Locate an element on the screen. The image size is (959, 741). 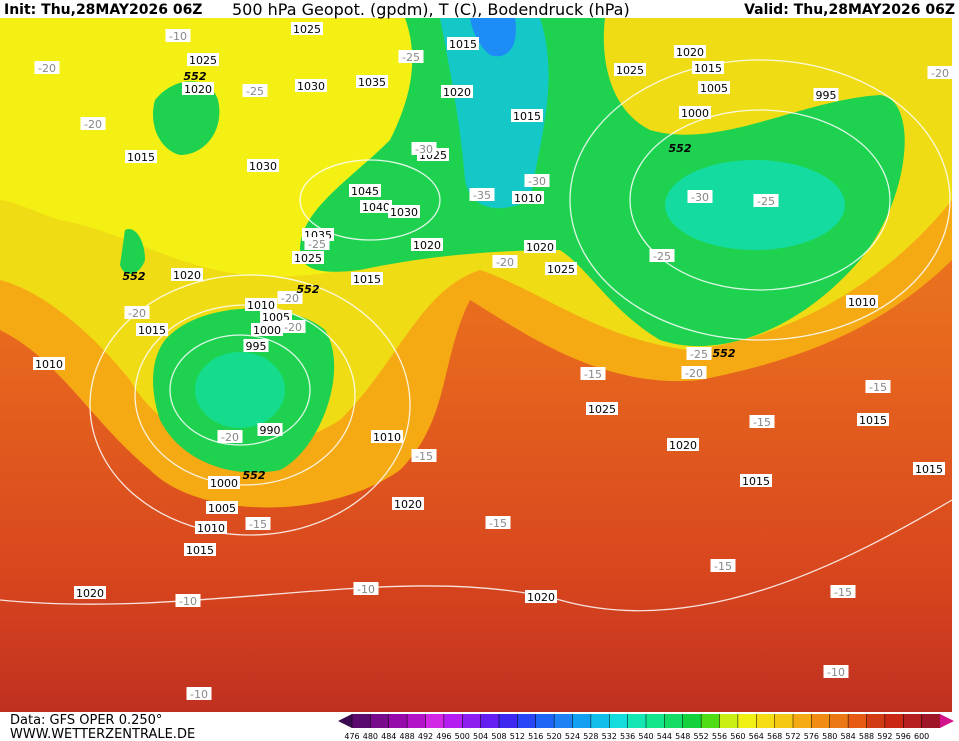
colorbar-tick-label: 568 is located at coordinates (774, 736).